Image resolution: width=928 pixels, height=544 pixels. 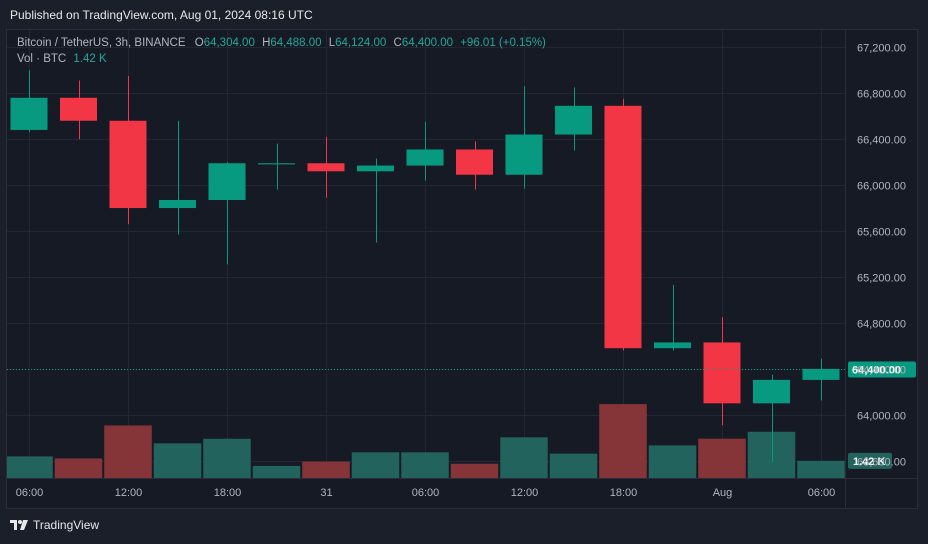 What do you see at coordinates (199, 43) in the screenshot?
I see `open-label: O` at bounding box center [199, 43].